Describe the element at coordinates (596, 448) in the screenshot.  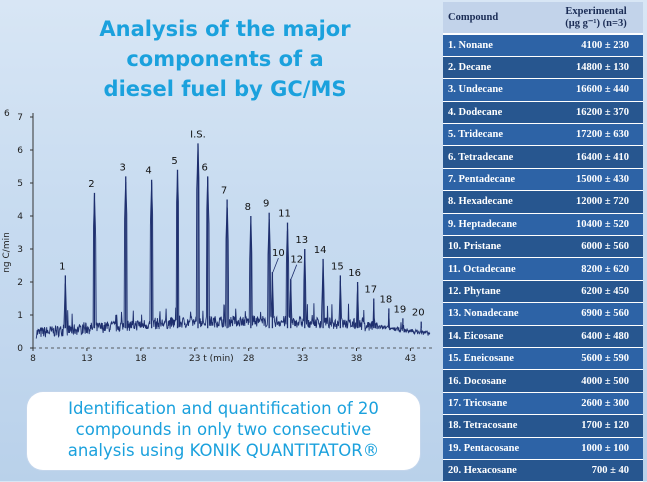
I see `experimental-value-cell: 1000 ± 100` at that location.